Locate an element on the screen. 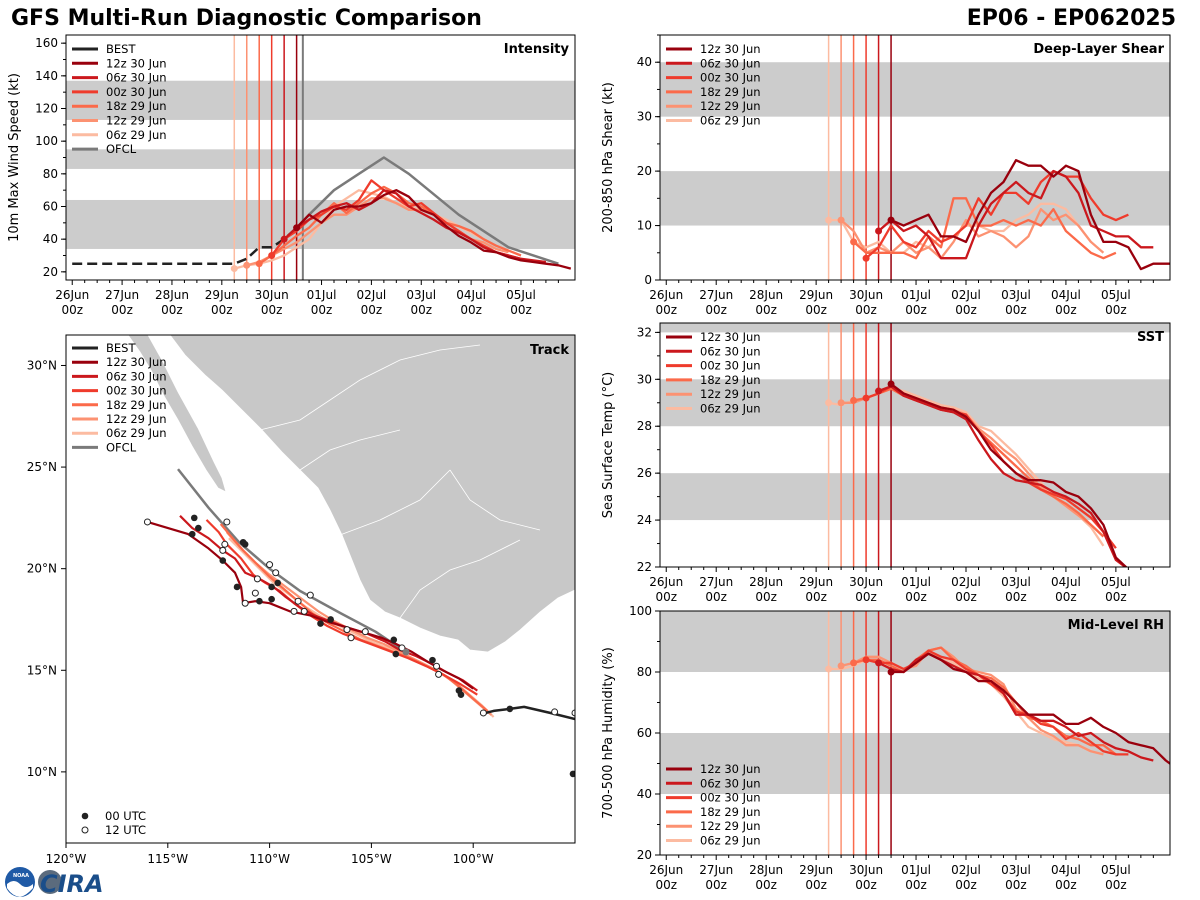  track-ytick-label: 10°N is located at coordinates (42, 772).